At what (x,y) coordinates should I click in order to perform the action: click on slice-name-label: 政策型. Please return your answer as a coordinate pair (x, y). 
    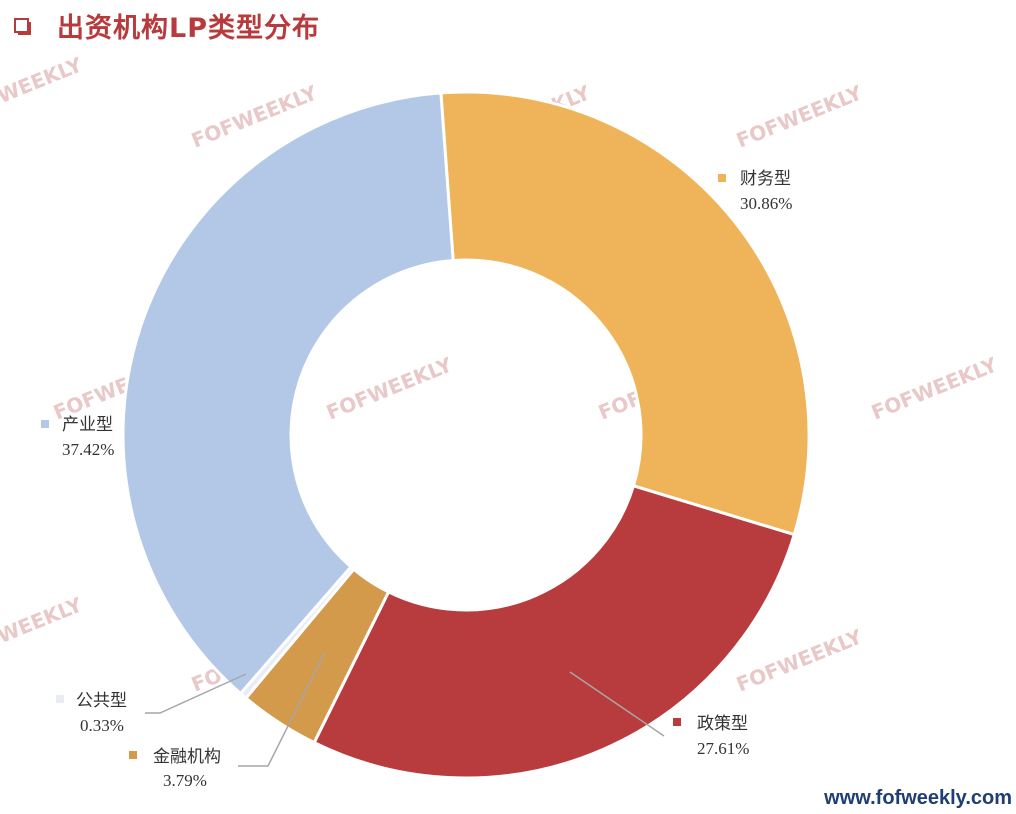
    Looking at the image, I should click on (722, 724).